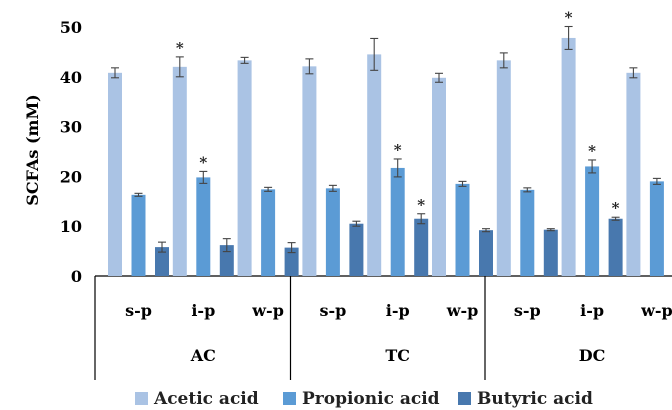 This screenshot has width=672, height=410. I want to click on y-axis-label: SCFAs (mM), so click(32, 149).